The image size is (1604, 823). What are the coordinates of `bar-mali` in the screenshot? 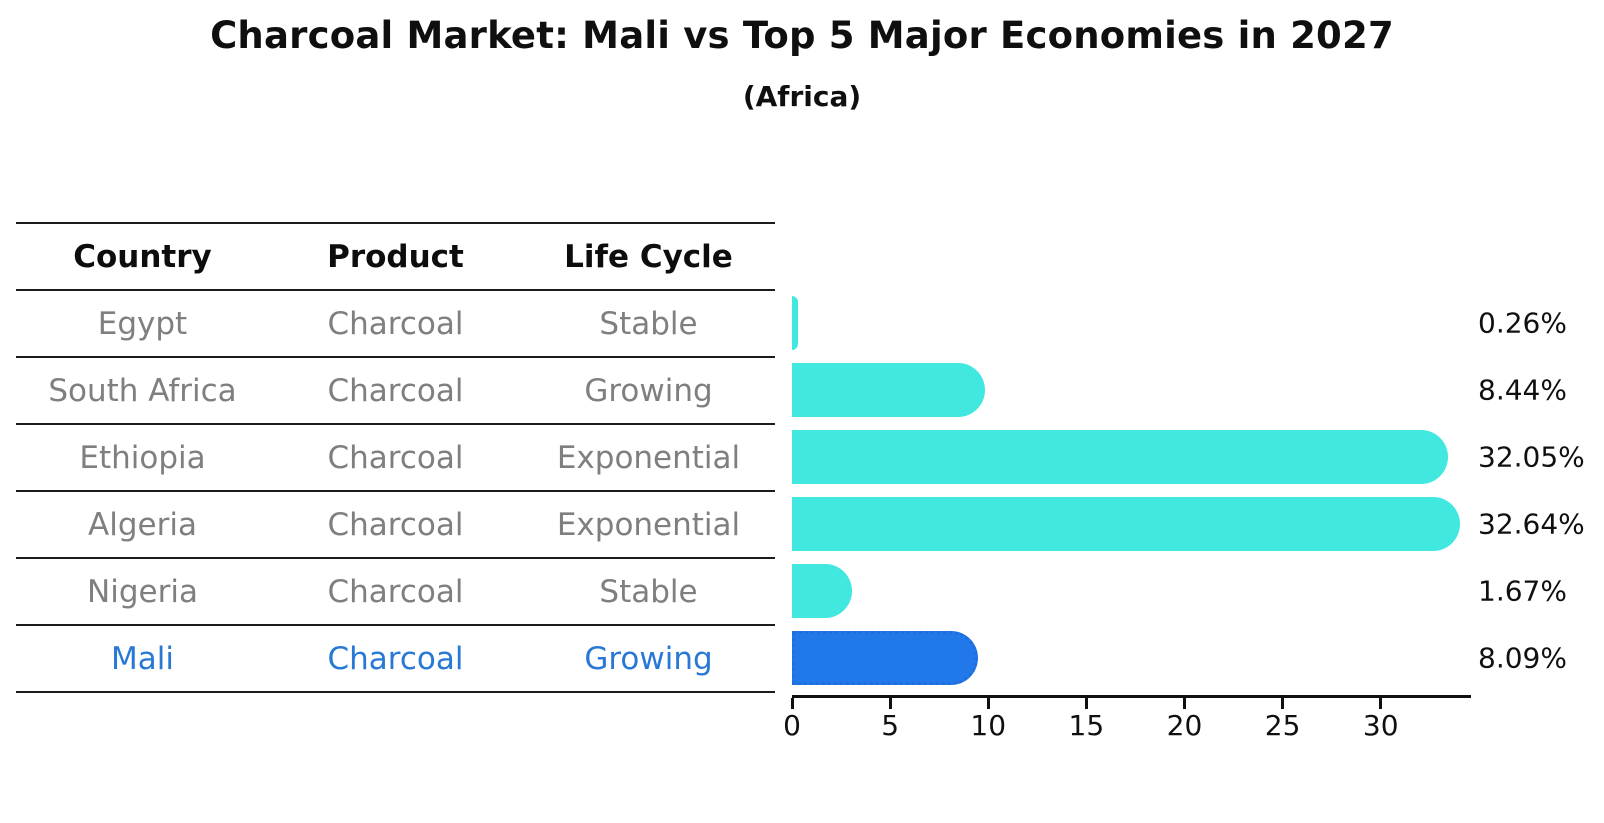 It's located at (885, 657).